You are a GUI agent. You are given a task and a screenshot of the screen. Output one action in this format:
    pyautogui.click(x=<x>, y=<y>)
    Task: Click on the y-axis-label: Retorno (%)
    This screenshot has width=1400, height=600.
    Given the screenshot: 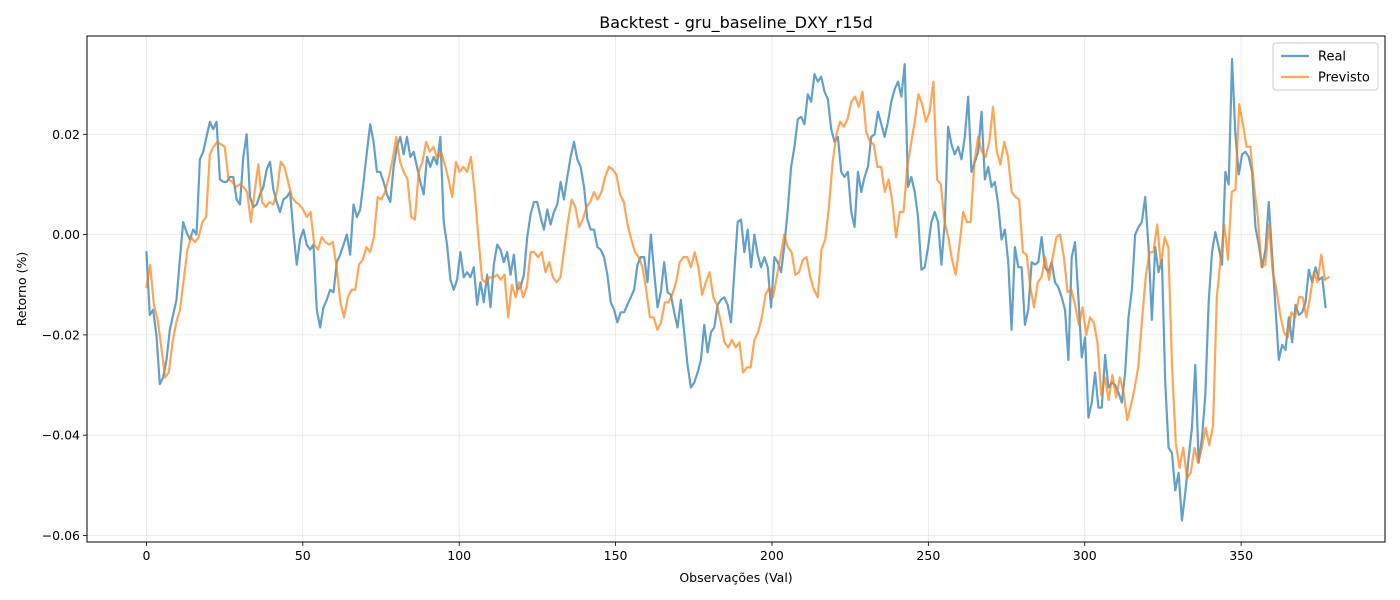 What is the action you would take?
    pyautogui.click(x=21, y=289)
    